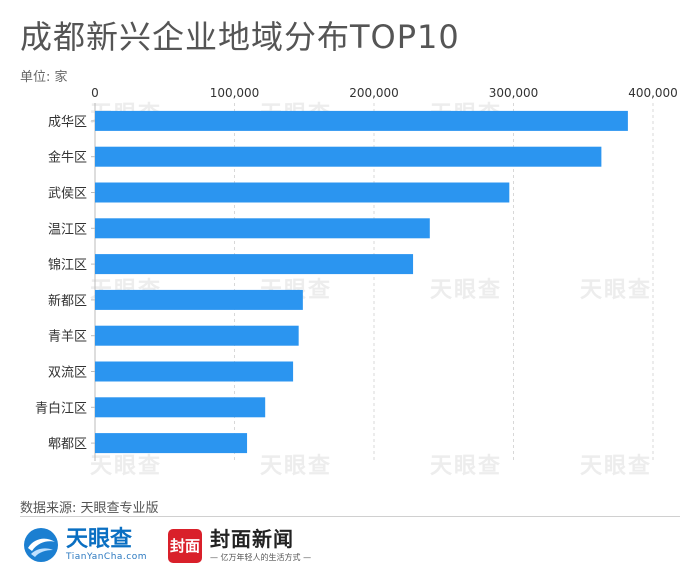 This screenshot has width=700, height=576. I want to click on fengmian-badge: 封面, so click(185, 545).